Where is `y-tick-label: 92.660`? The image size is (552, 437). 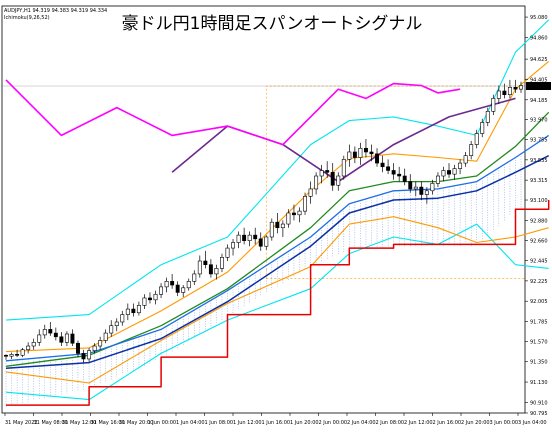 y-tick-label: 92.660 is located at coordinates (539, 242).